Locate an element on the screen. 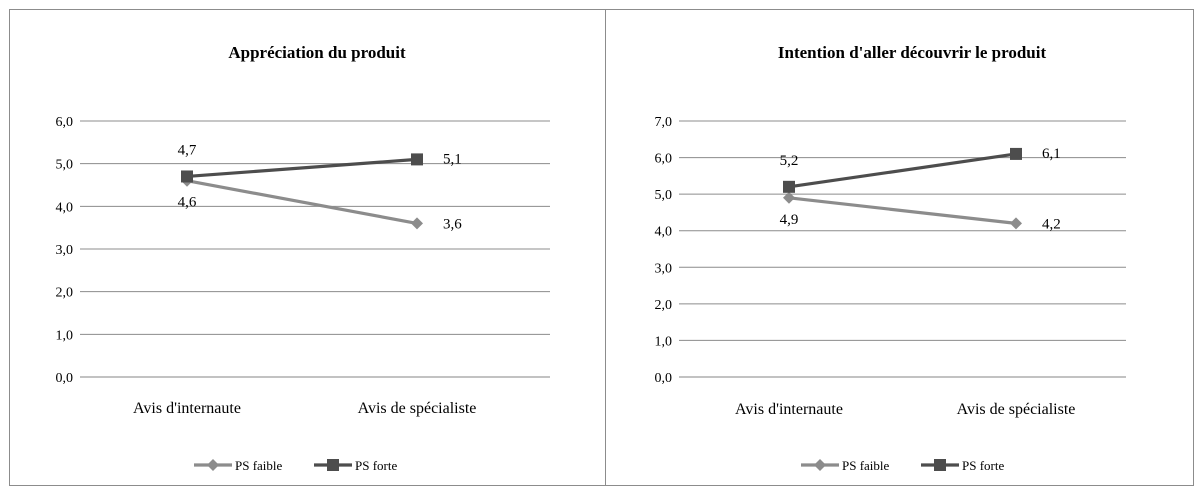 This screenshot has width=1200, height=488. data-label: 4,9 is located at coordinates (789, 220).